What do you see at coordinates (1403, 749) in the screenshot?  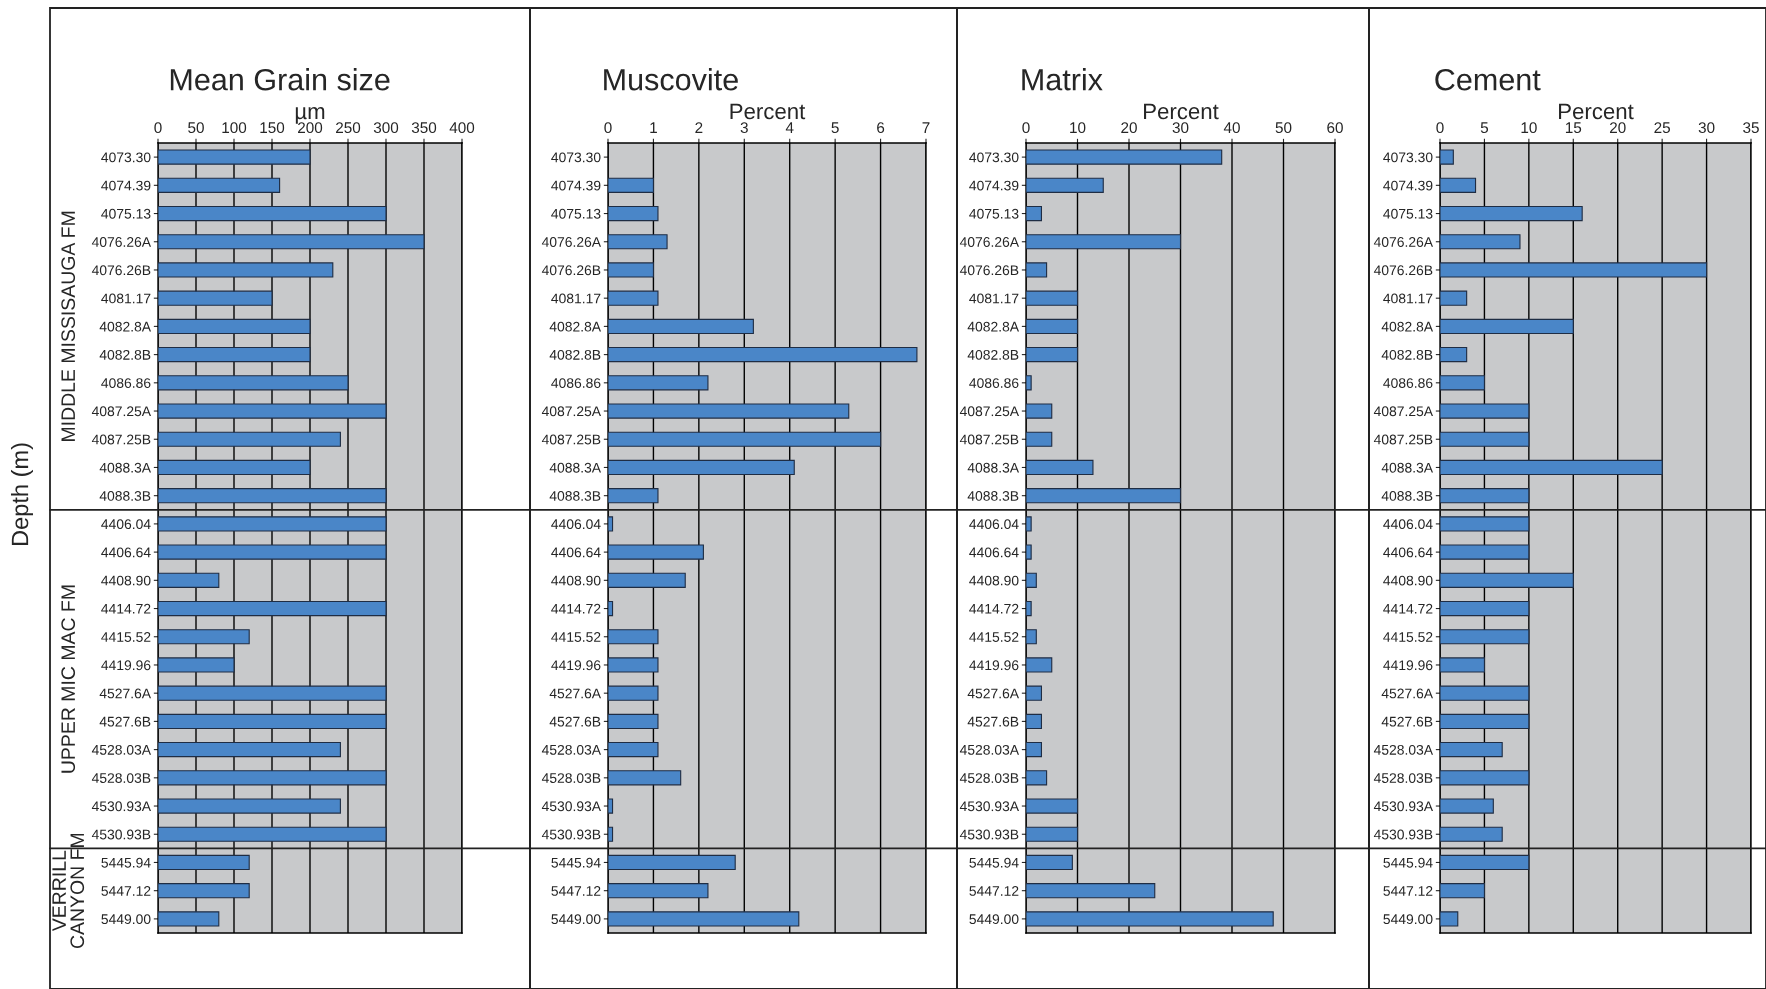 I see `y-tick-label: 4528.03A` at bounding box center [1403, 749].